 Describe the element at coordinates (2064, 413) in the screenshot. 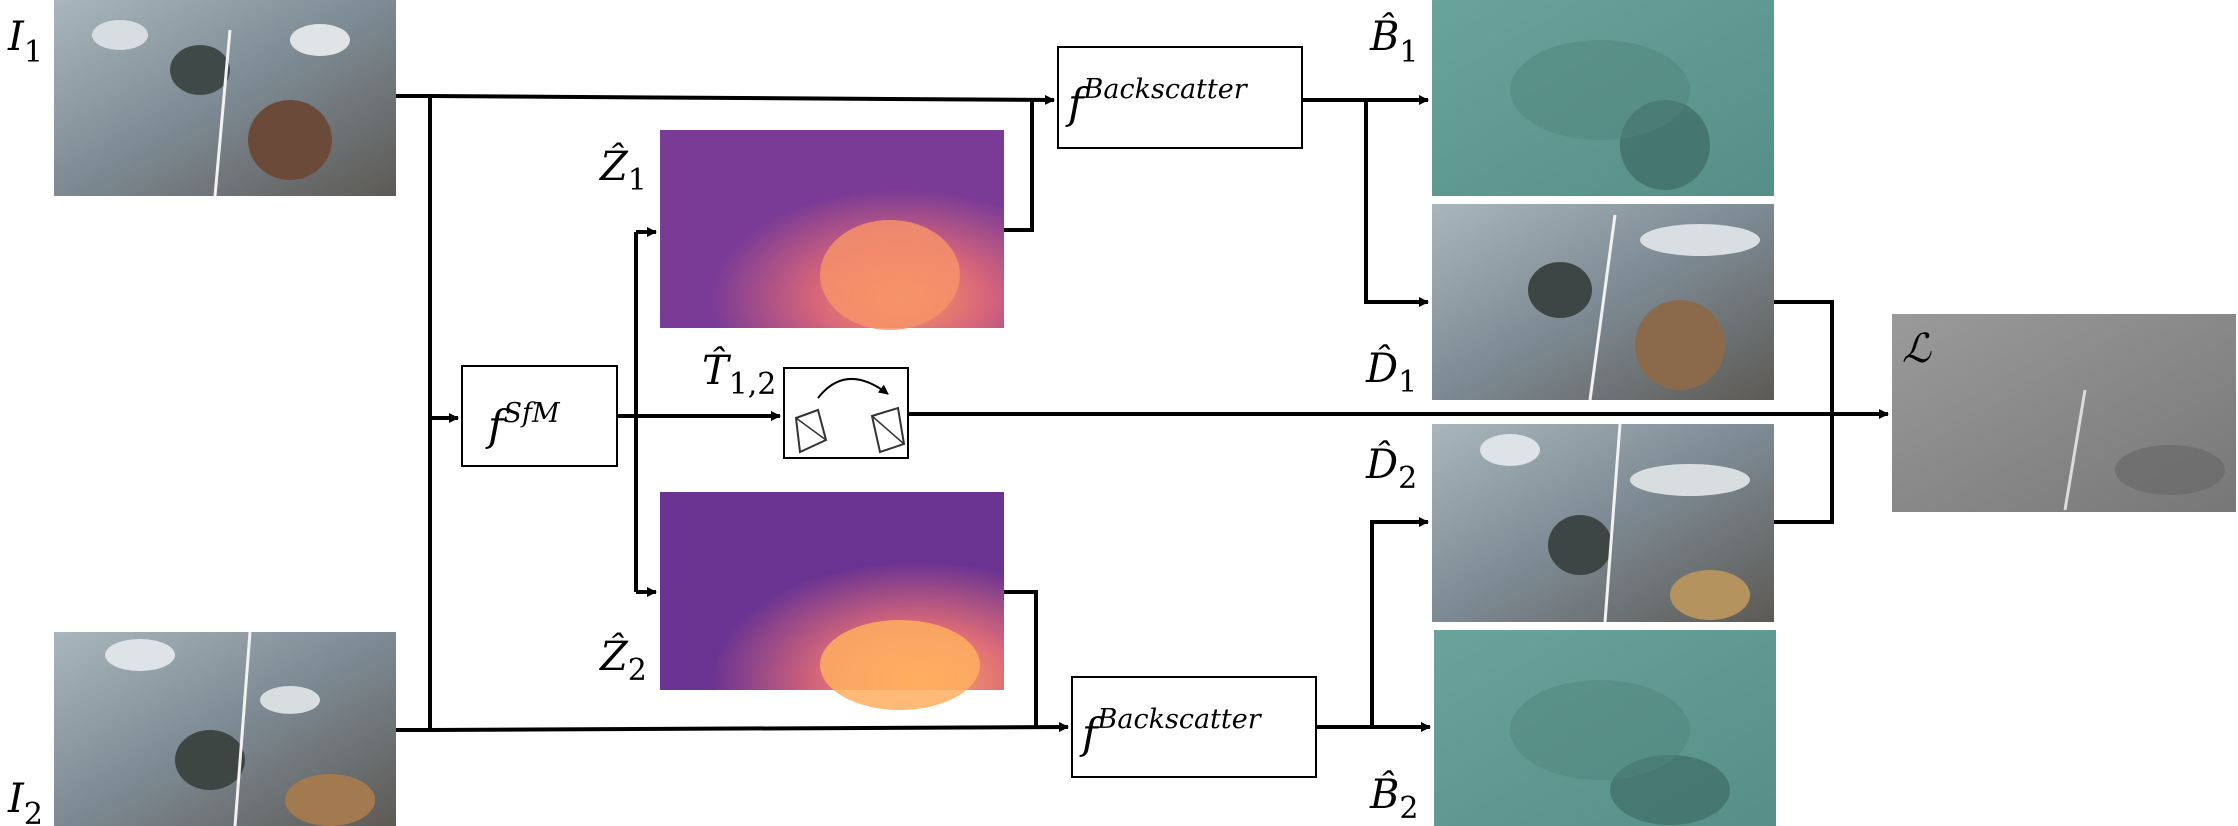

I see `loss-map-image` at that location.